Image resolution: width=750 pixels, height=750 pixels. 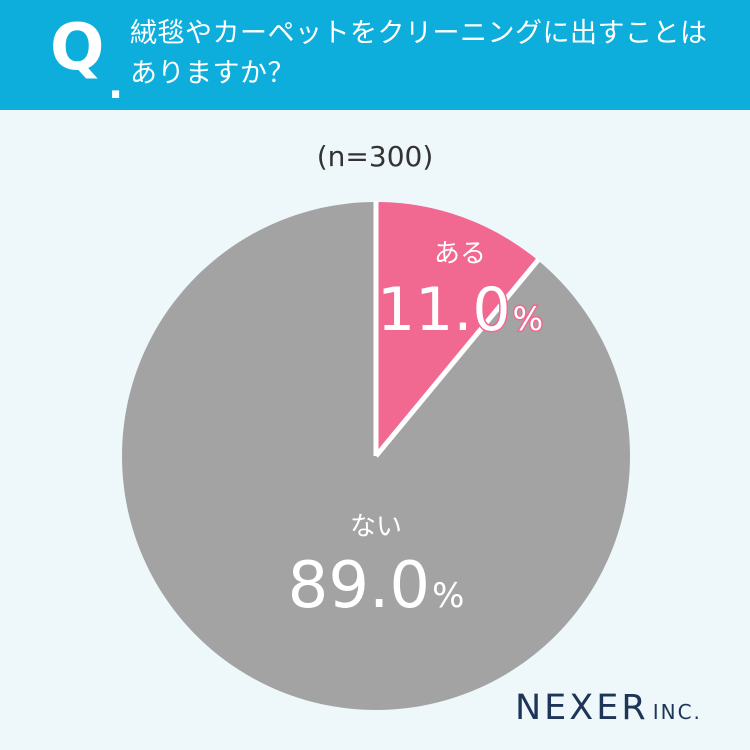 I want to click on slice-value-yes: 11.0%, so click(x=460, y=310).